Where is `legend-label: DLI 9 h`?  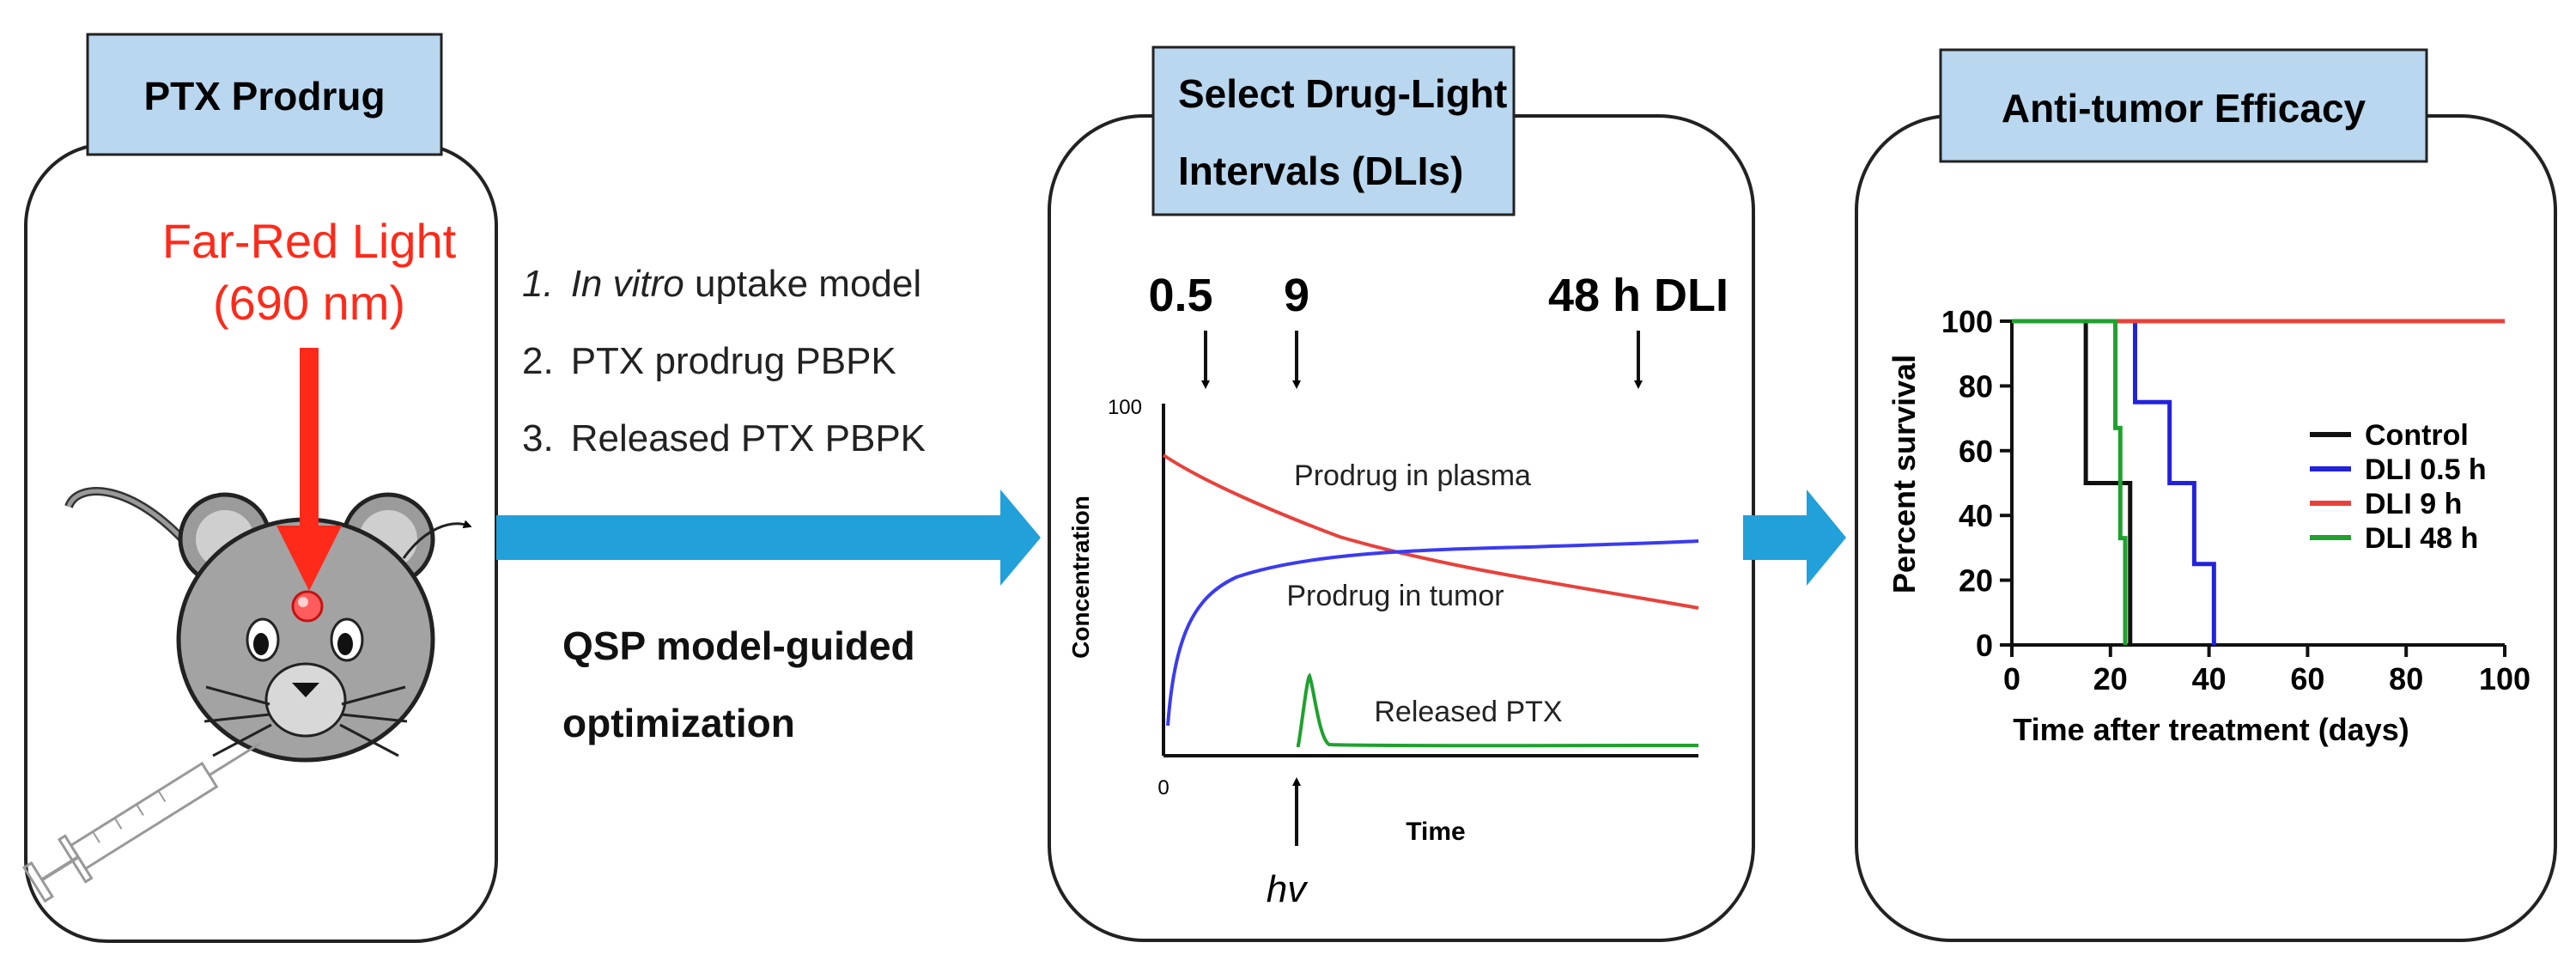
legend-label: DLI 9 h is located at coordinates (2413, 504).